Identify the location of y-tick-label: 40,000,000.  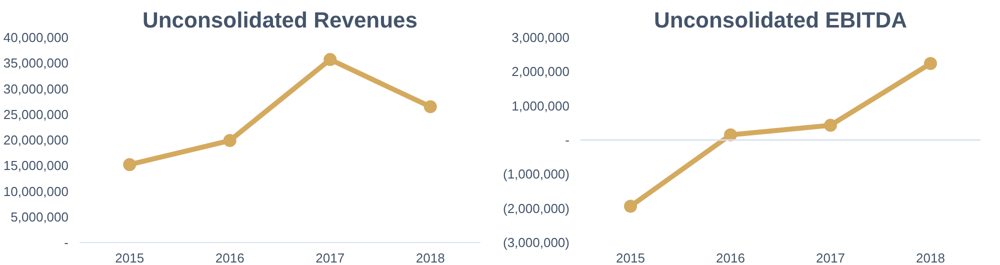
(36, 37).